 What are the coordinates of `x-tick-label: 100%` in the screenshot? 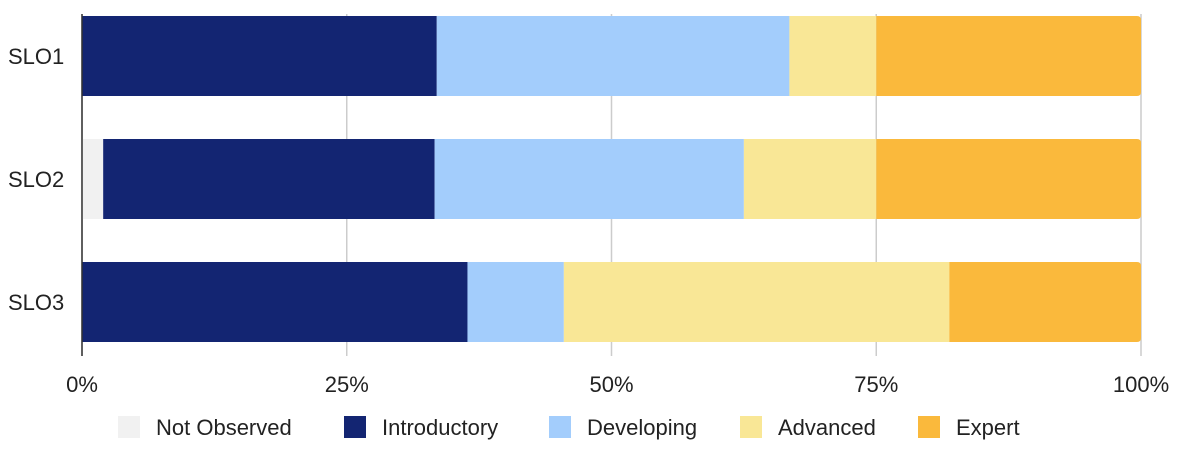 It's located at (1141, 384).